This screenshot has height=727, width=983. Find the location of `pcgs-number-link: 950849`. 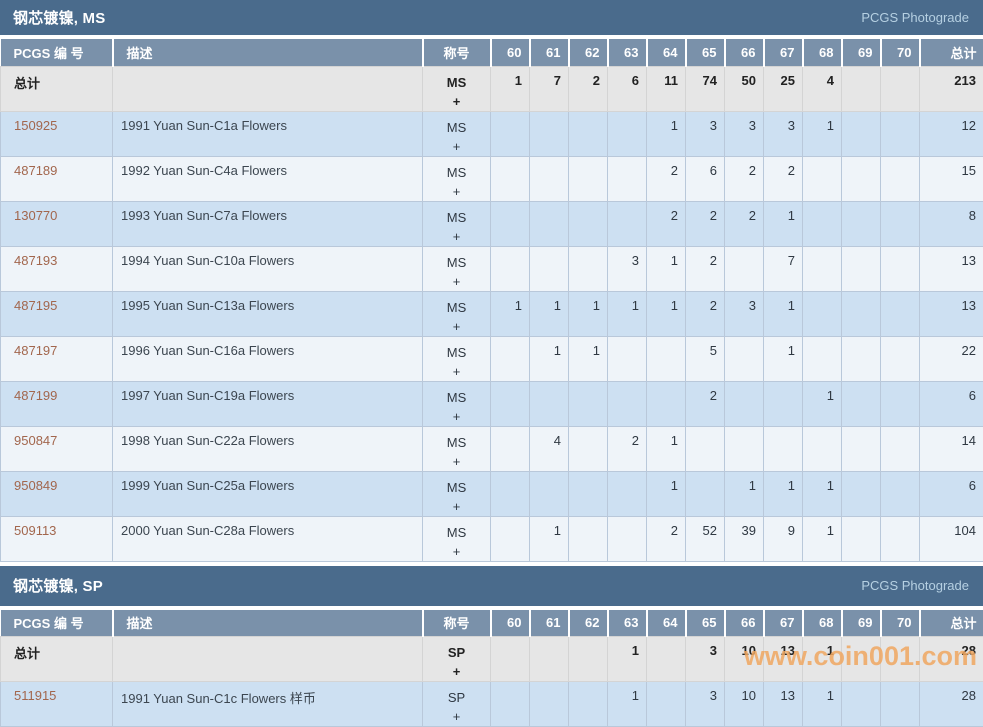

pcgs-number-link: 950849 is located at coordinates (35, 485).